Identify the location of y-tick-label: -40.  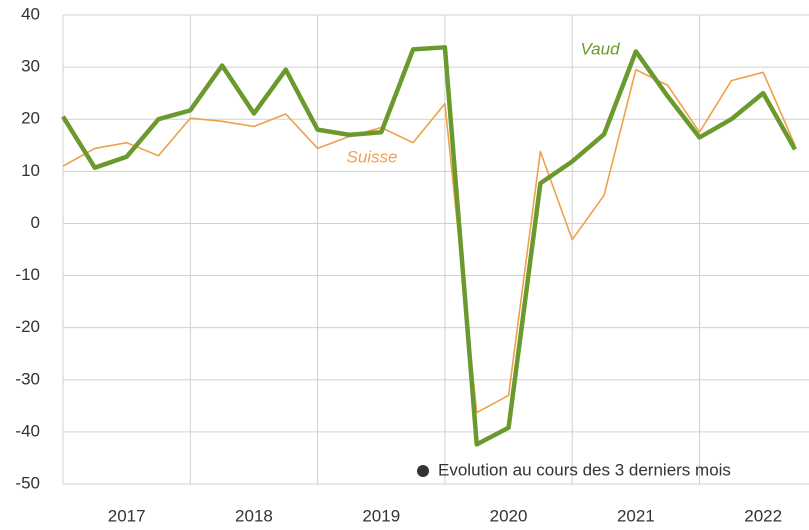
(27, 430).